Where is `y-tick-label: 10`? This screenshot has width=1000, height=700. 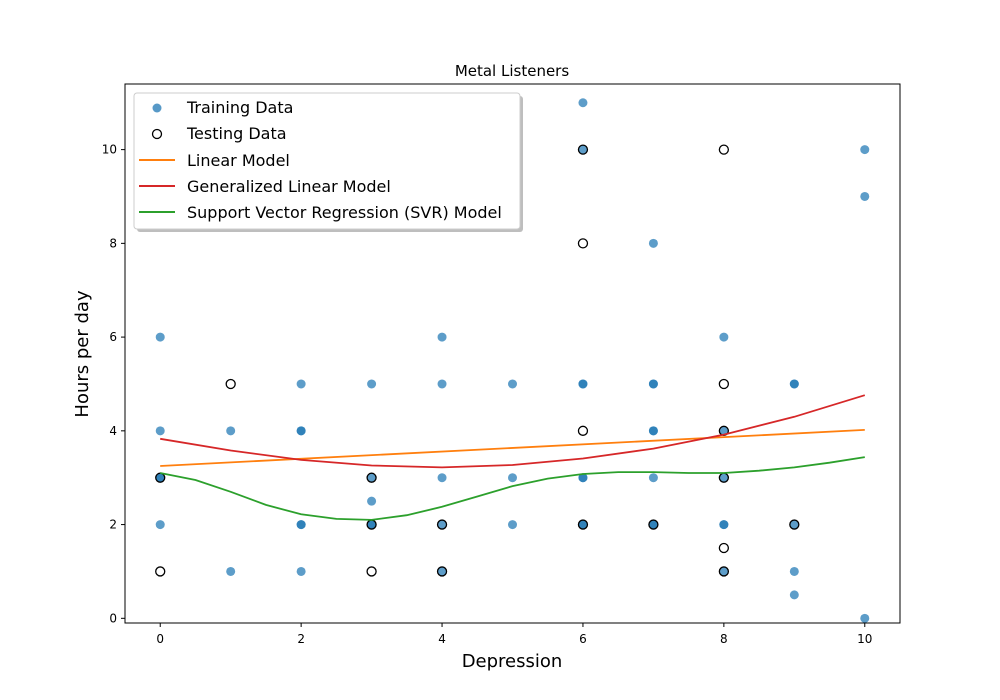 y-tick-label: 10 is located at coordinates (109, 150).